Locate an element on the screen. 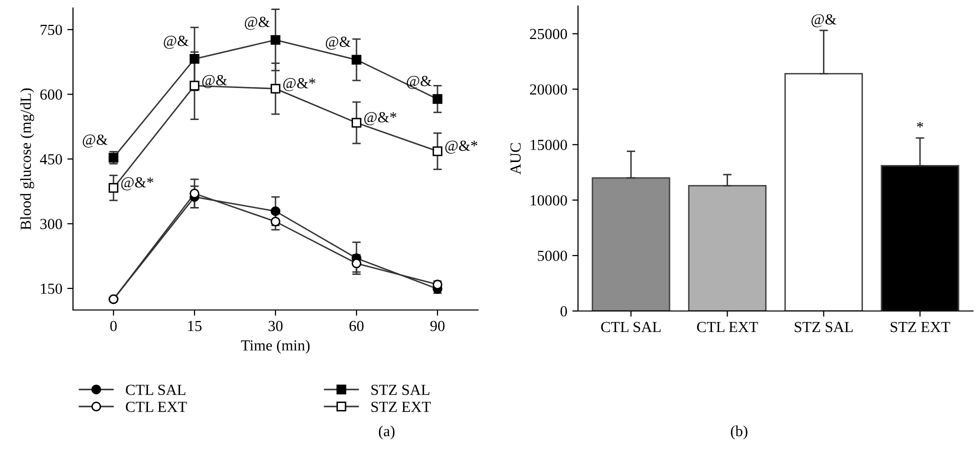  x-tick-label: 60 is located at coordinates (357, 326).